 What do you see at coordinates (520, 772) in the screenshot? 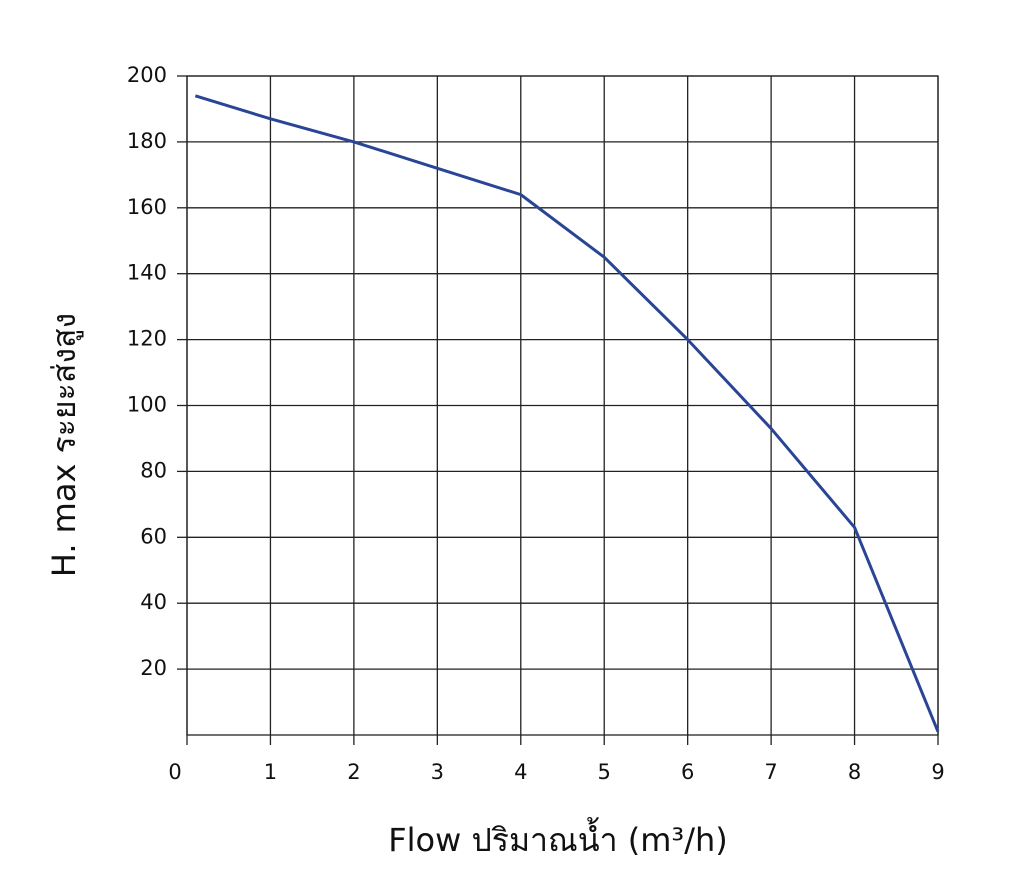
I see `x-tick-label: 4` at bounding box center [520, 772].